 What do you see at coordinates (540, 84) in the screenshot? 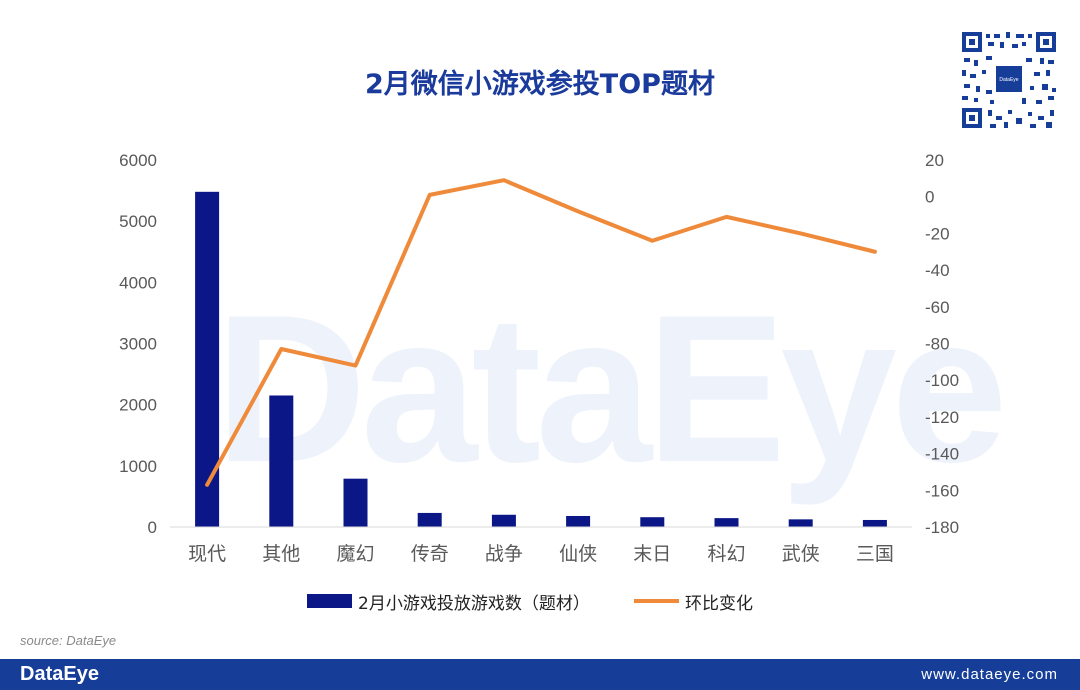
I see `chart-title: 2月微信小游戏参投TOP题材` at bounding box center [540, 84].